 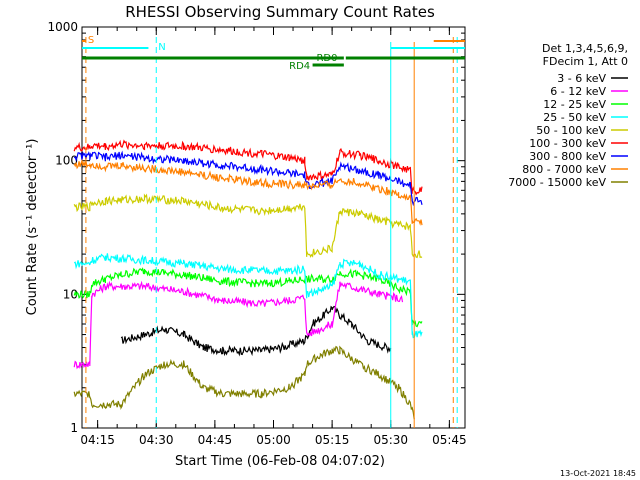 What do you see at coordinates (585, 48) in the screenshot?
I see `legend-header-1: Det 1,3,4,5,6,9,` at bounding box center [585, 48].